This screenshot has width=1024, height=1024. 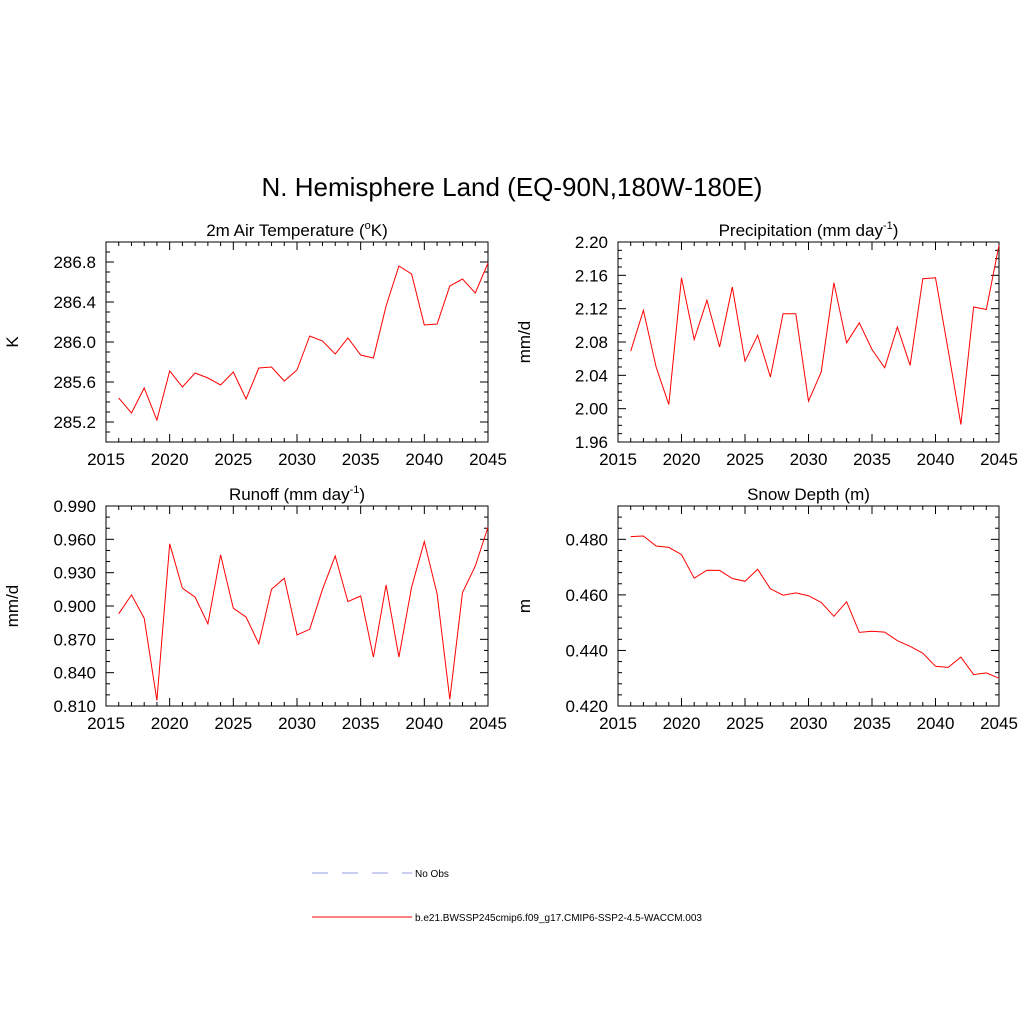 What do you see at coordinates (524, 342) in the screenshot?
I see `precipitation-ylabel: mm/d` at bounding box center [524, 342].